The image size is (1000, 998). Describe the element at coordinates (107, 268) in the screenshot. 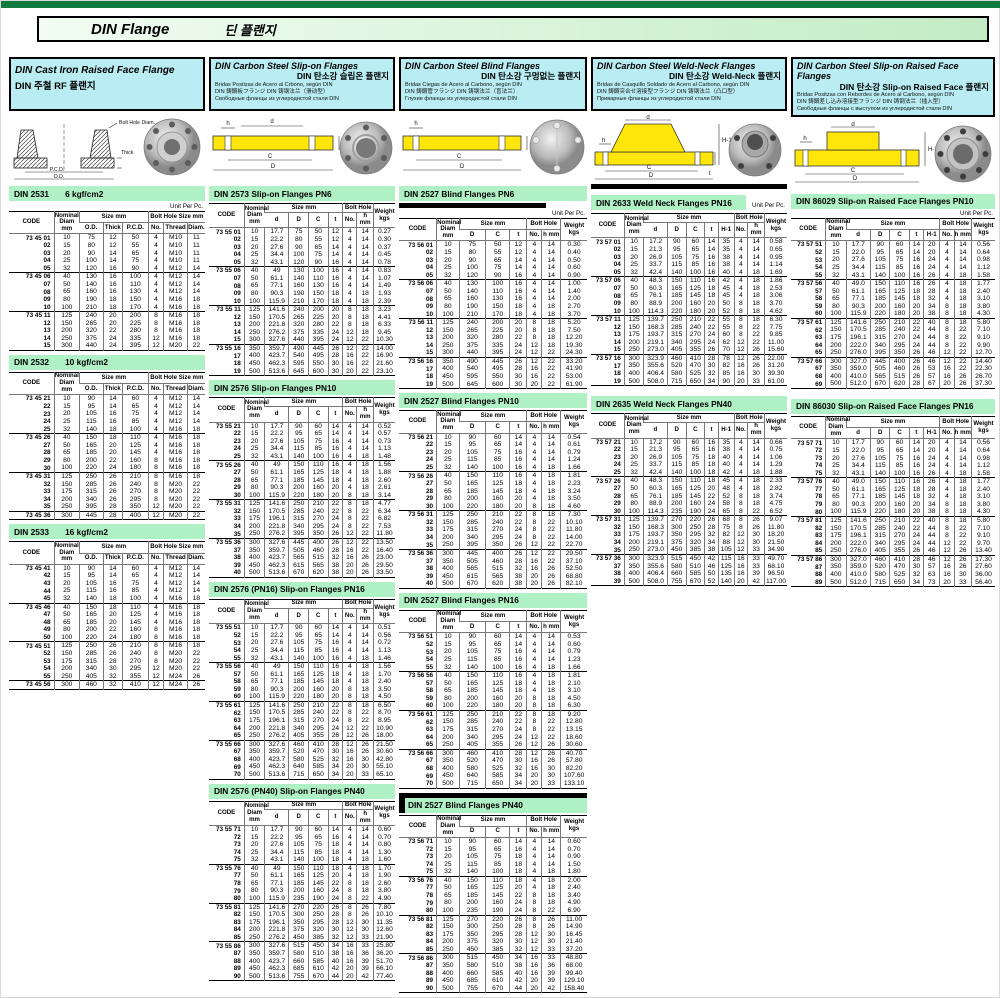

I see `table-row: 05 32 120 16 90 4 M12 14` at that location.